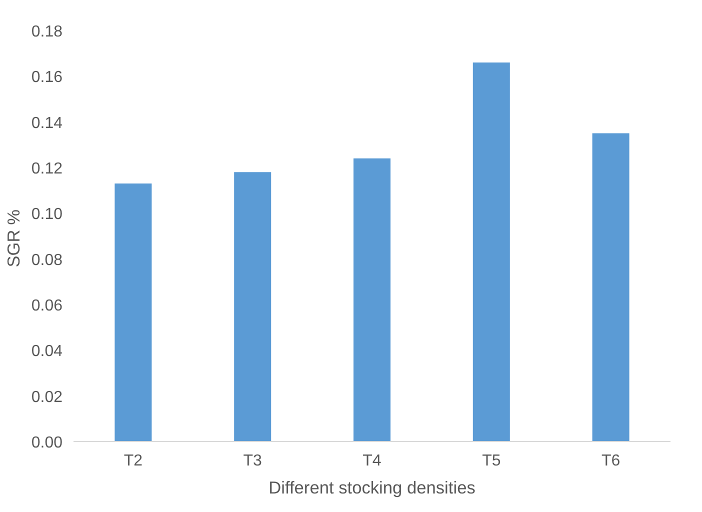 This screenshot has width=702, height=512. Describe the element at coordinates (252, 461) in the screenshot. I see `x-tick-label: T3` at that location.